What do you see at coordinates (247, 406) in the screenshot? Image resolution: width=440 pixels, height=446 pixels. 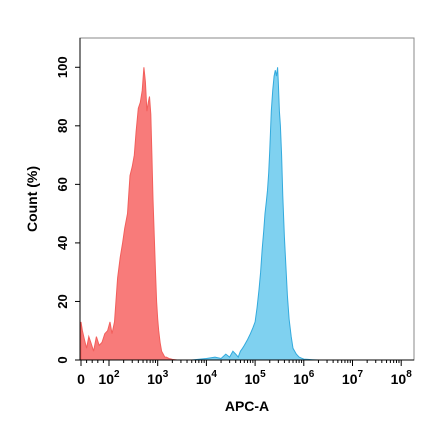 I see `x-axis-label: APC-A` at bounding box center [247, 406].